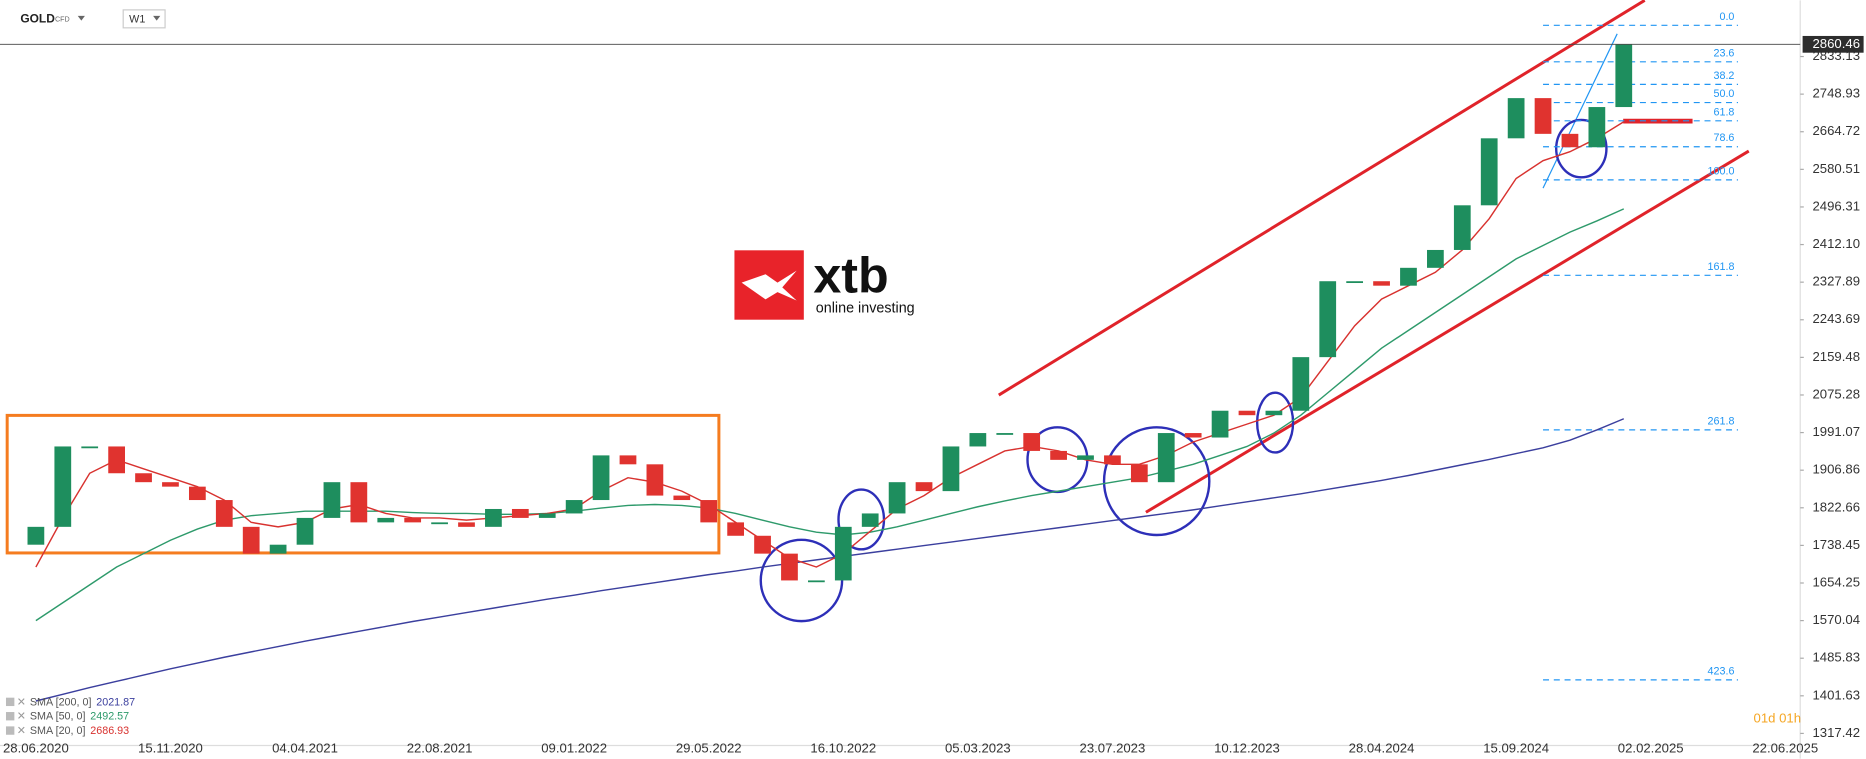  What do you see at coordinates (1721, 171) in the screenshot?
I see `fib-label: 100.0` at bounding box center [1721, 171].